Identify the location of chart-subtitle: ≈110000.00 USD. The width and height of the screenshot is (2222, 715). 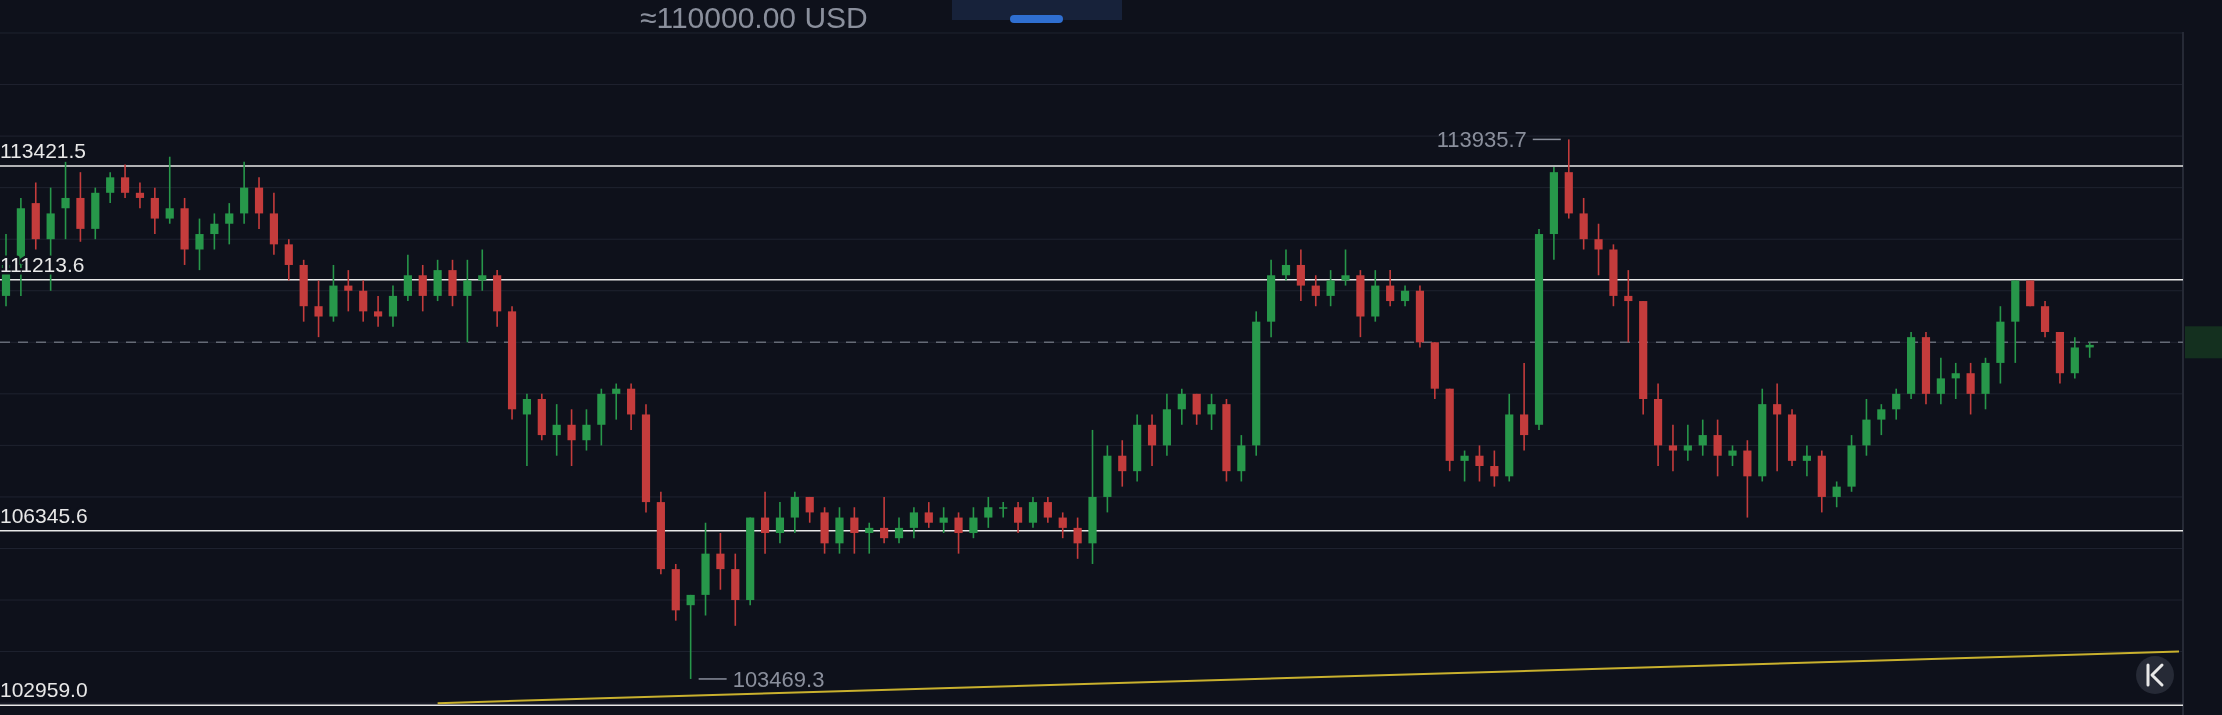
(754, 17).